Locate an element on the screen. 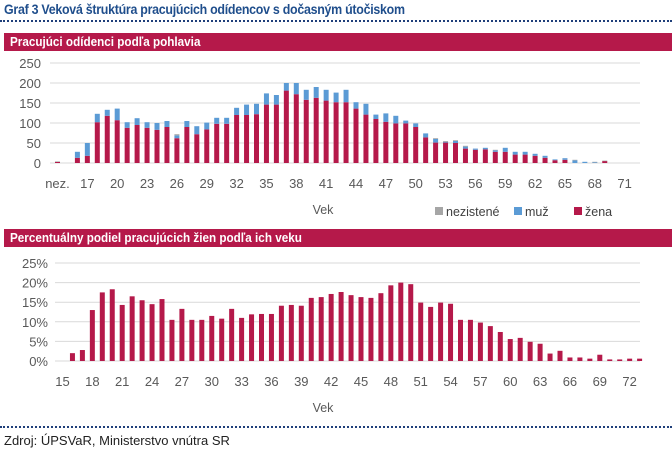 The image size is (672, 455). x-tick-label: 29 is located at coordinates (207, 183).